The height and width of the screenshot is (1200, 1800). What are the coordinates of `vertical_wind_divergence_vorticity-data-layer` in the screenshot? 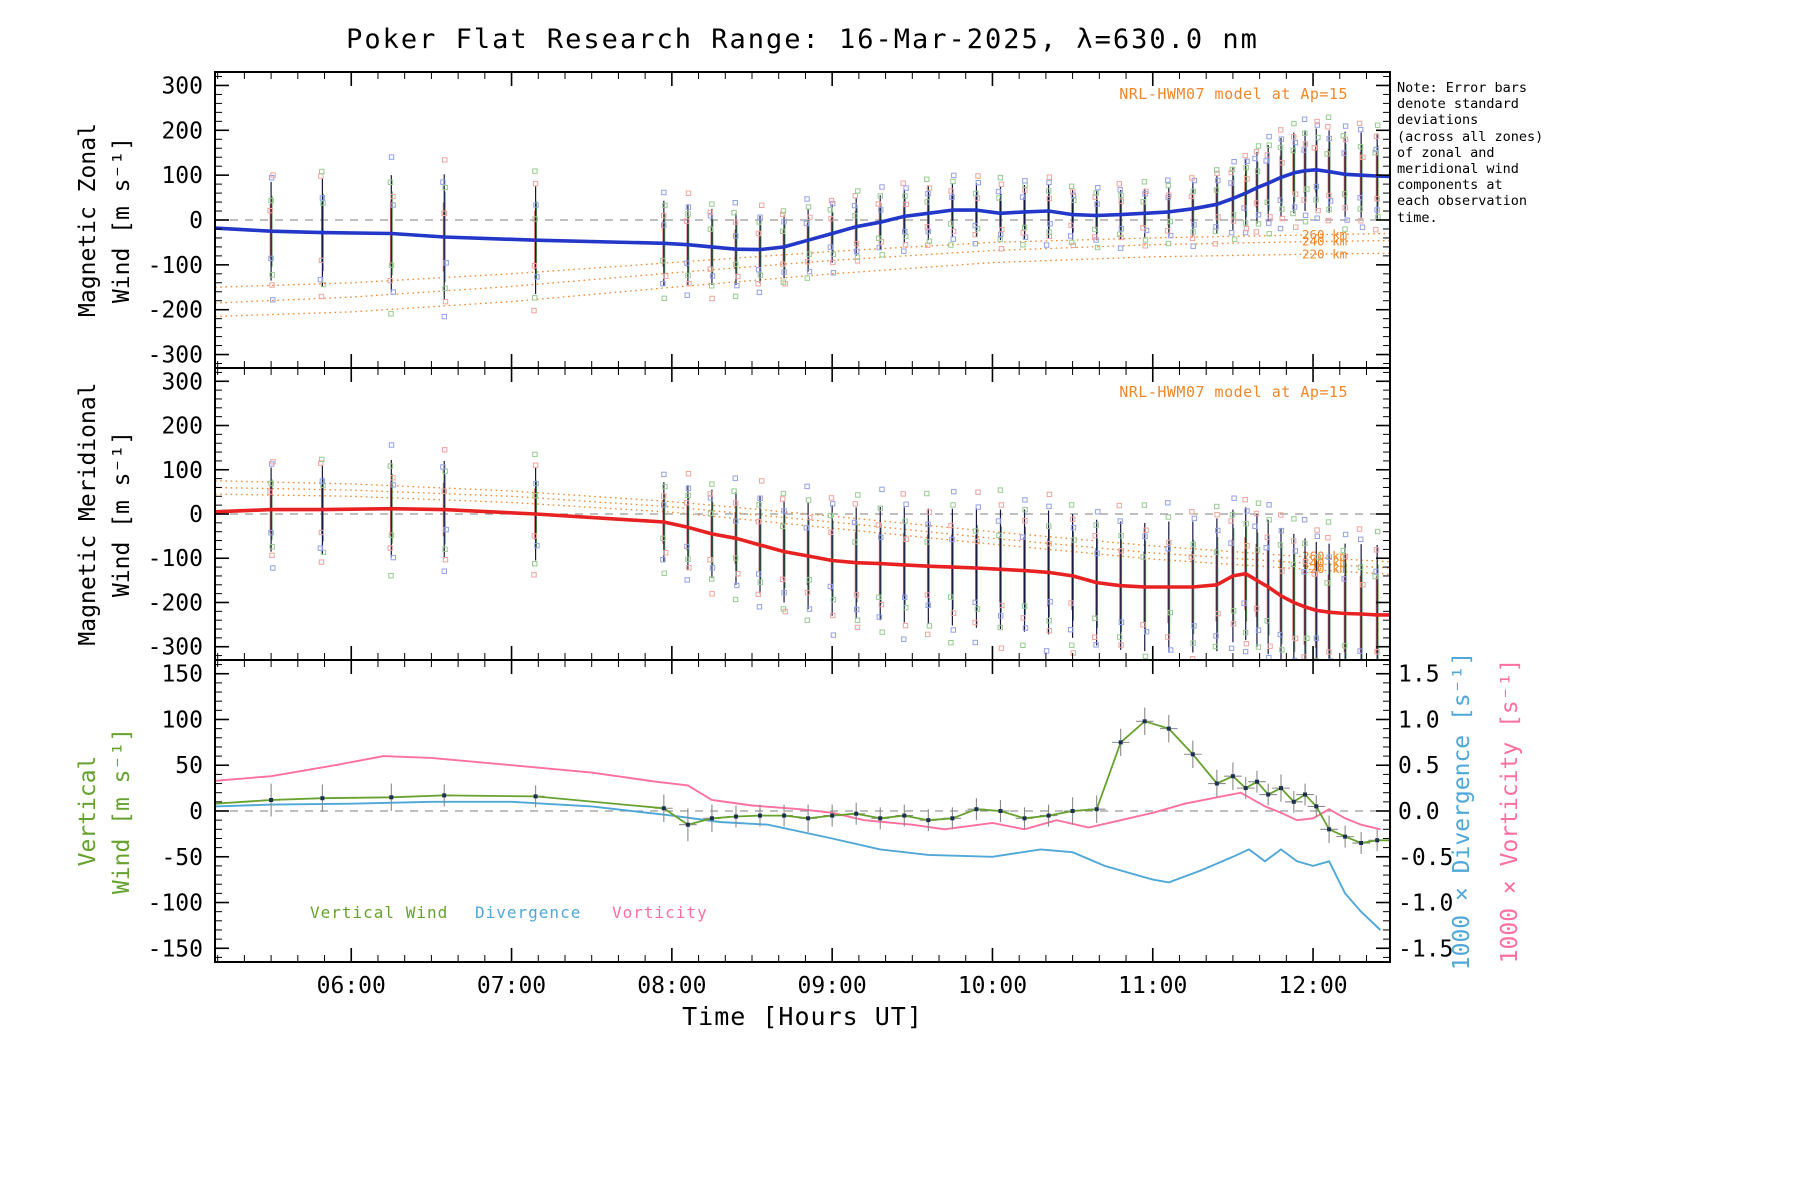 It's located at (802, 819).